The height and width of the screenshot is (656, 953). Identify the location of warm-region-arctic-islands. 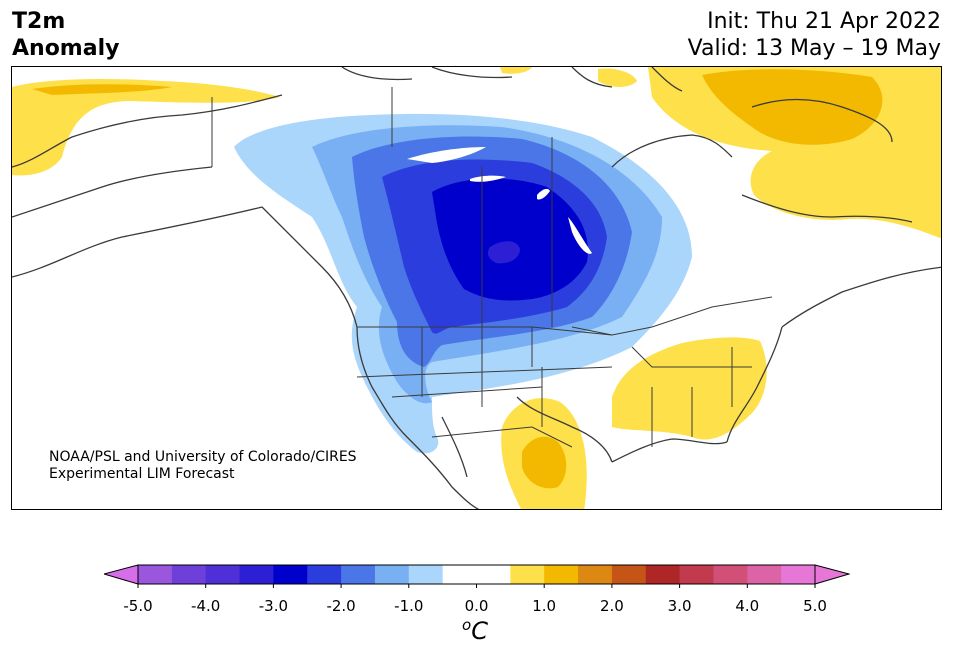
(617, 77).